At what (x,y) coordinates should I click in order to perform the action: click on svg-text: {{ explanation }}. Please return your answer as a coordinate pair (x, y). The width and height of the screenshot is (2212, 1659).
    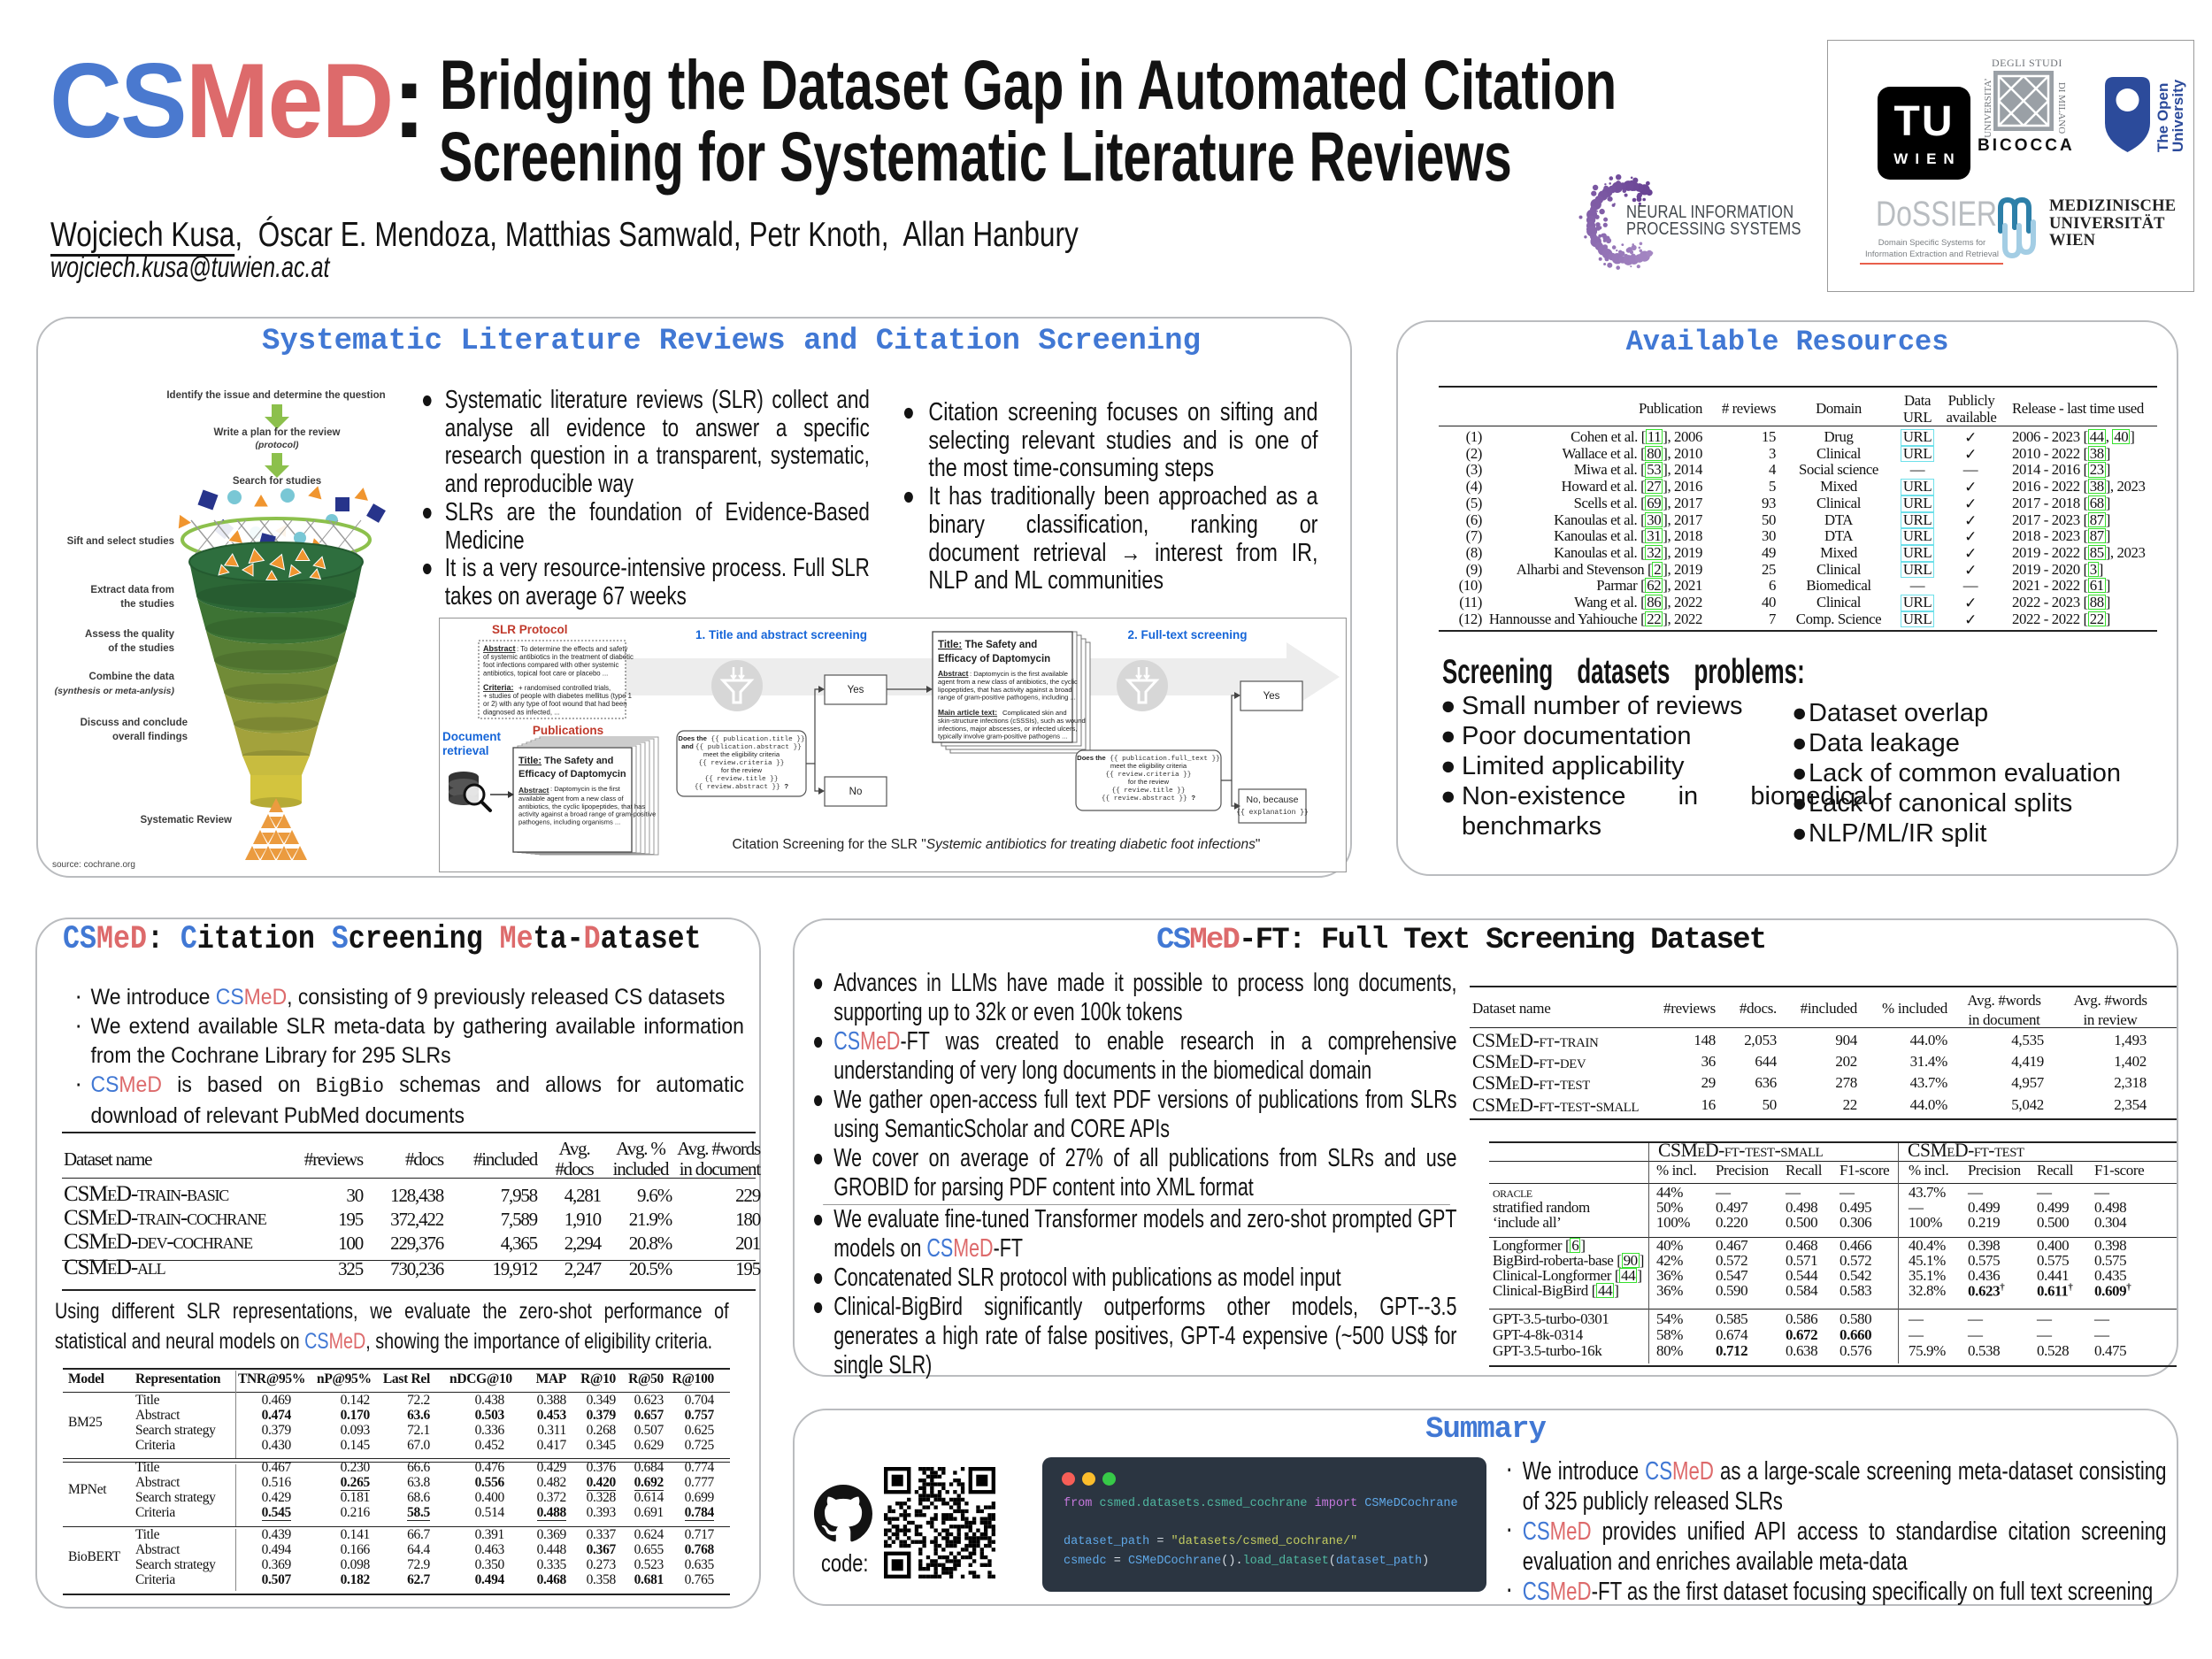
    Looking at the image, I should click on (1273, 813).